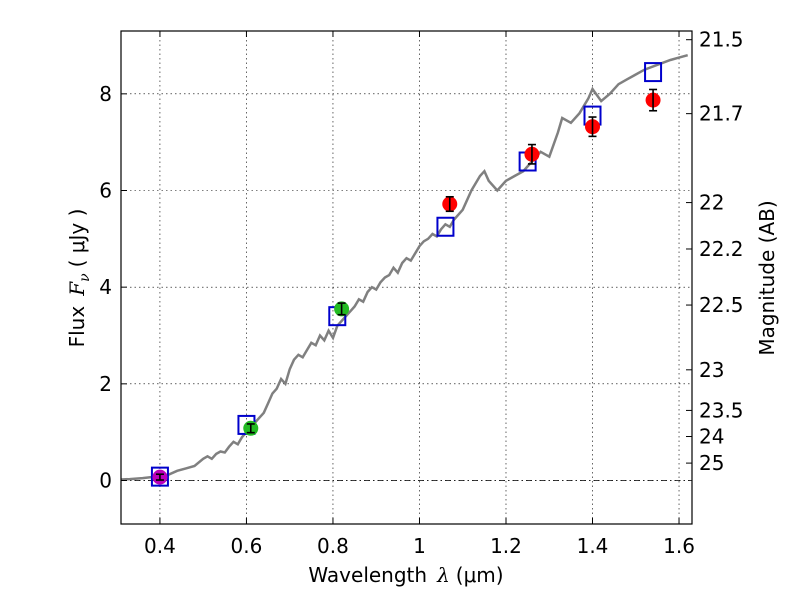 The width and height of the screenshot is (800, 600). What do you see at coordinates (711, 437) in the screenshot?
I see `y2-tick-label: 24` at bounding box center [711, 437].